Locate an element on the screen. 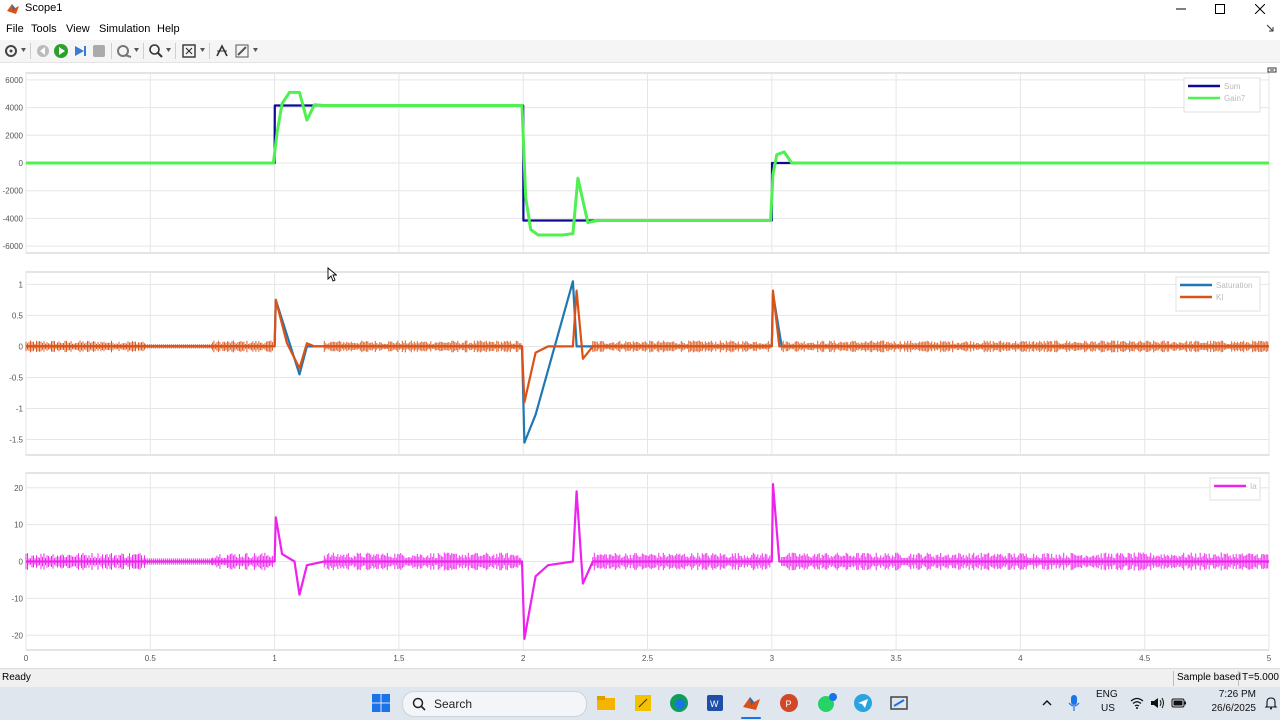  y-tick-label: -4000 is located at coordinates (13, 218).